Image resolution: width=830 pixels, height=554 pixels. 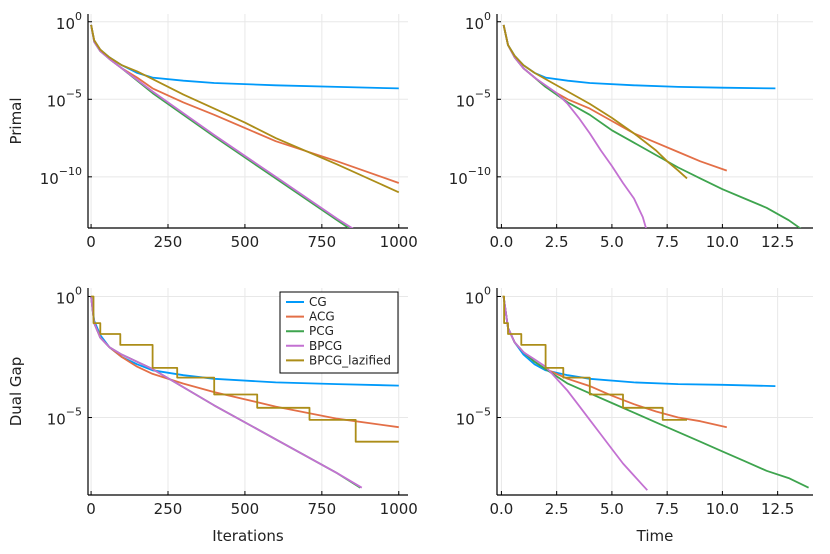 What do you see at coordinates (655, 536) in the screenshot?
I see `x-axis-label: Time` at bounding box center [655, 536].